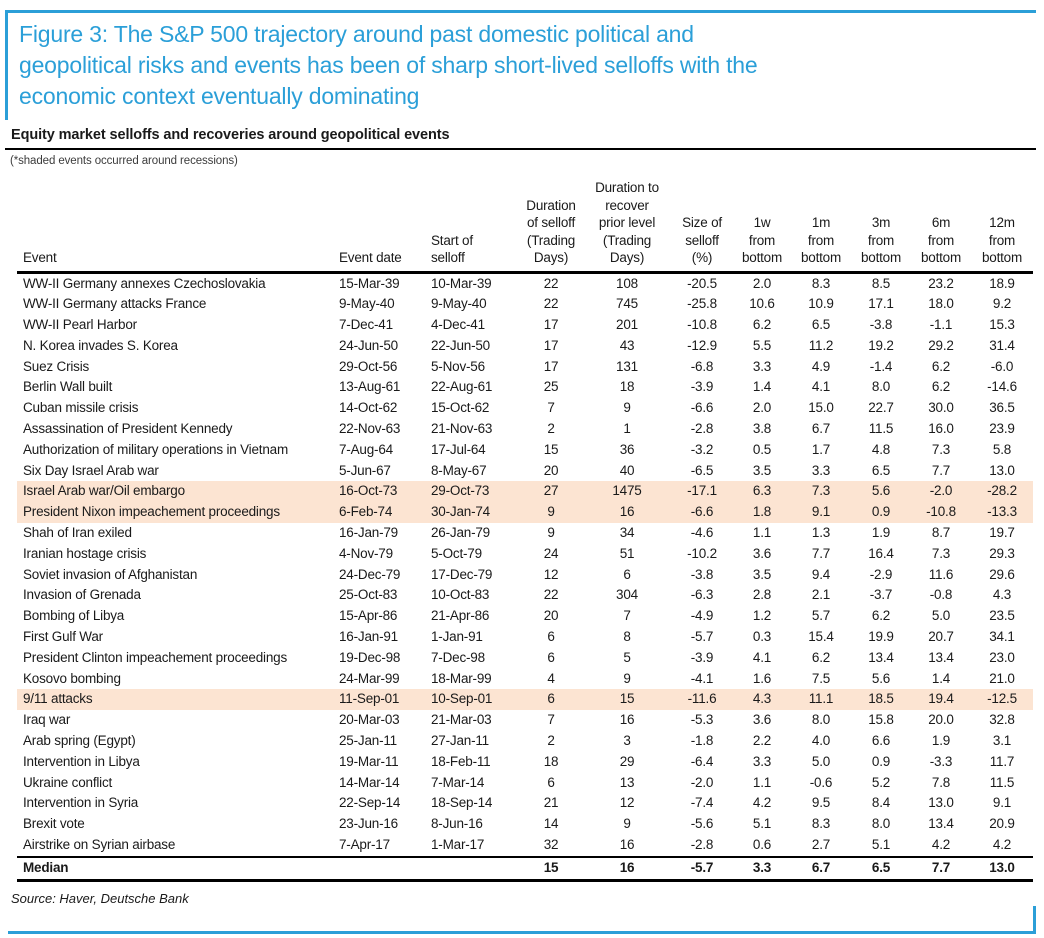  I want to click on value-cell: 51, so click(627, 553).